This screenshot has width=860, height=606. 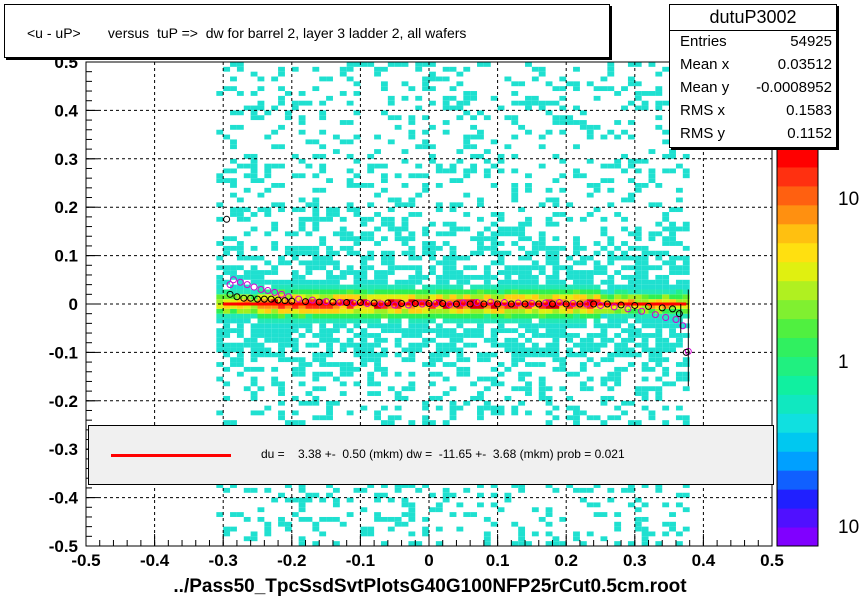 I want to click on profile-point-magenta, so click(x=600, y=305).